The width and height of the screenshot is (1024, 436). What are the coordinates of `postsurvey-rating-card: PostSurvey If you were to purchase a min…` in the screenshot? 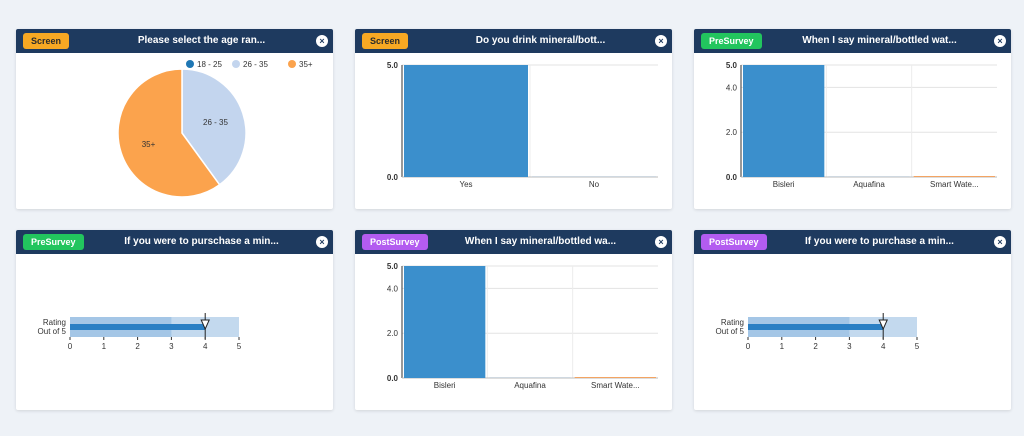 It's located at (852, 320).